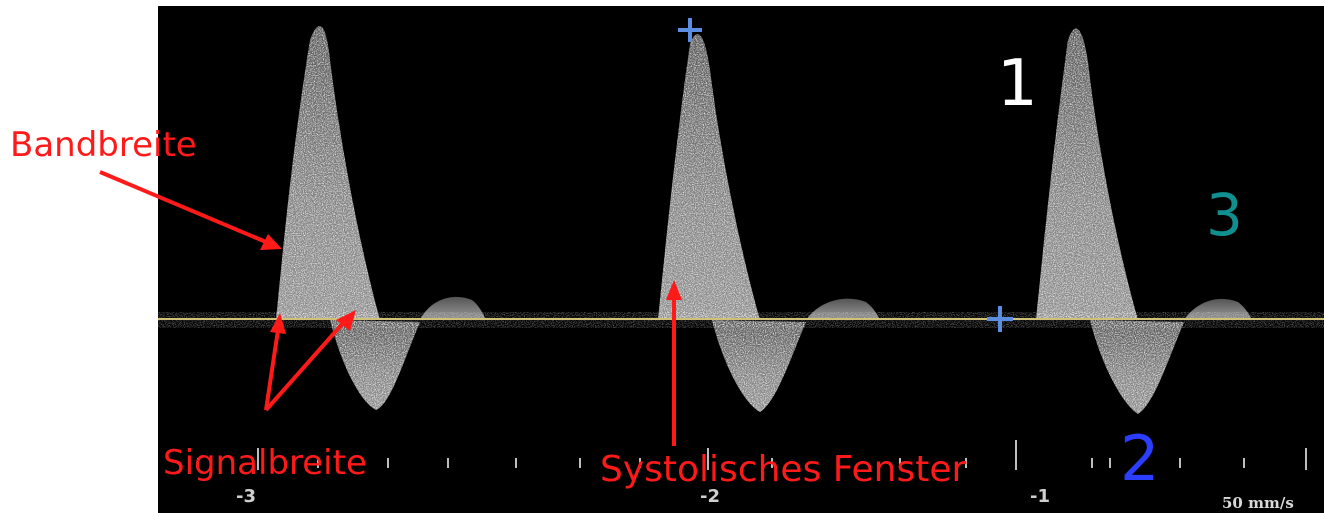  I want to click on time-label-minus-1: -1, so click(1040, 496).